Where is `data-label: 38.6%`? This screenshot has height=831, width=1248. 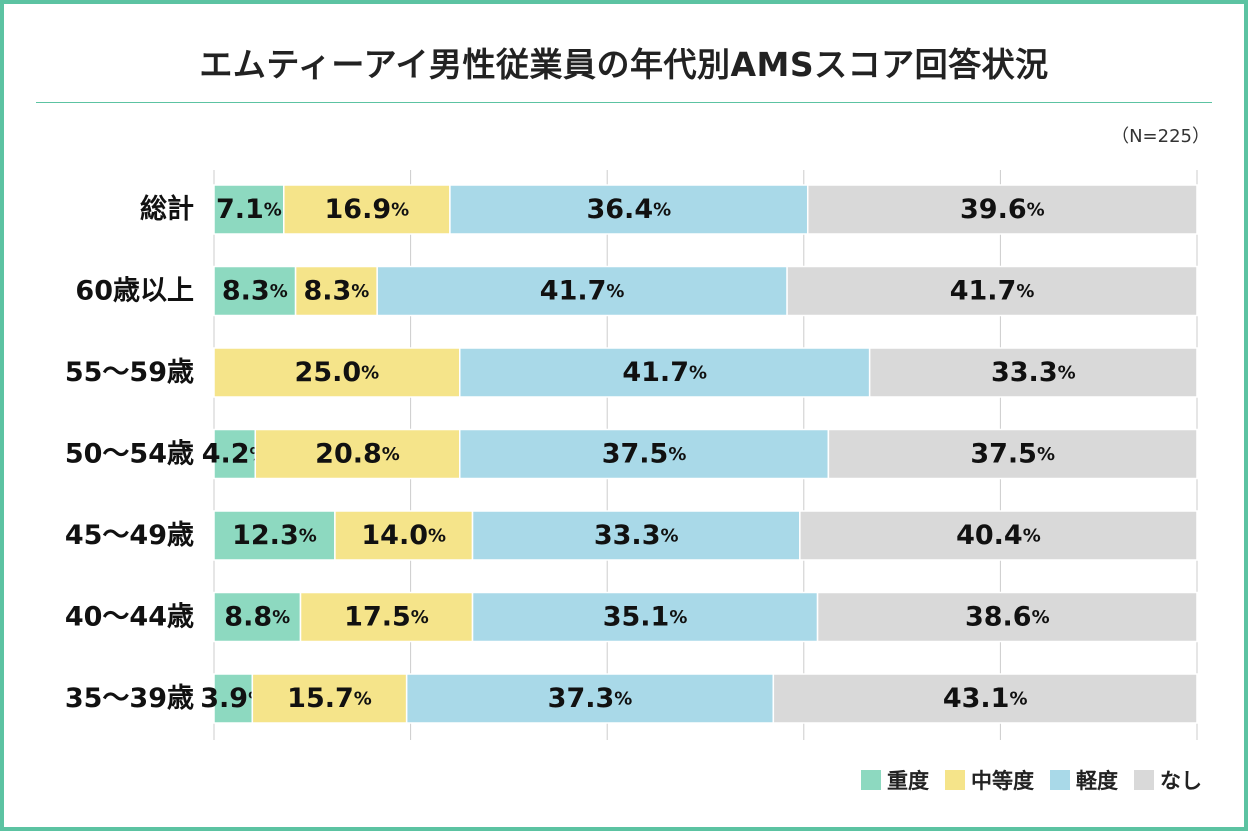 data-label: 38.6% is located at coordinates (1007, 617).